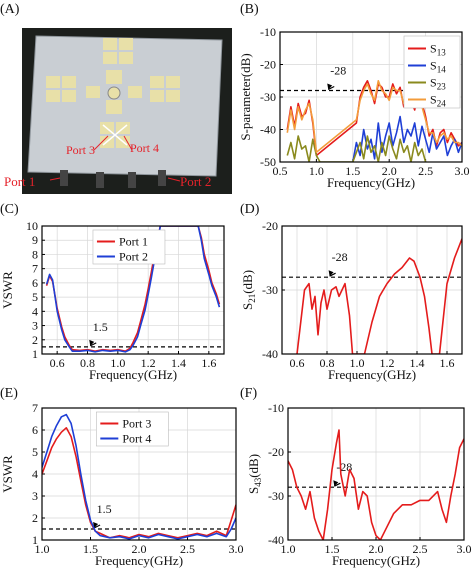  I want to click on series-line-s24, so click(374, 117).